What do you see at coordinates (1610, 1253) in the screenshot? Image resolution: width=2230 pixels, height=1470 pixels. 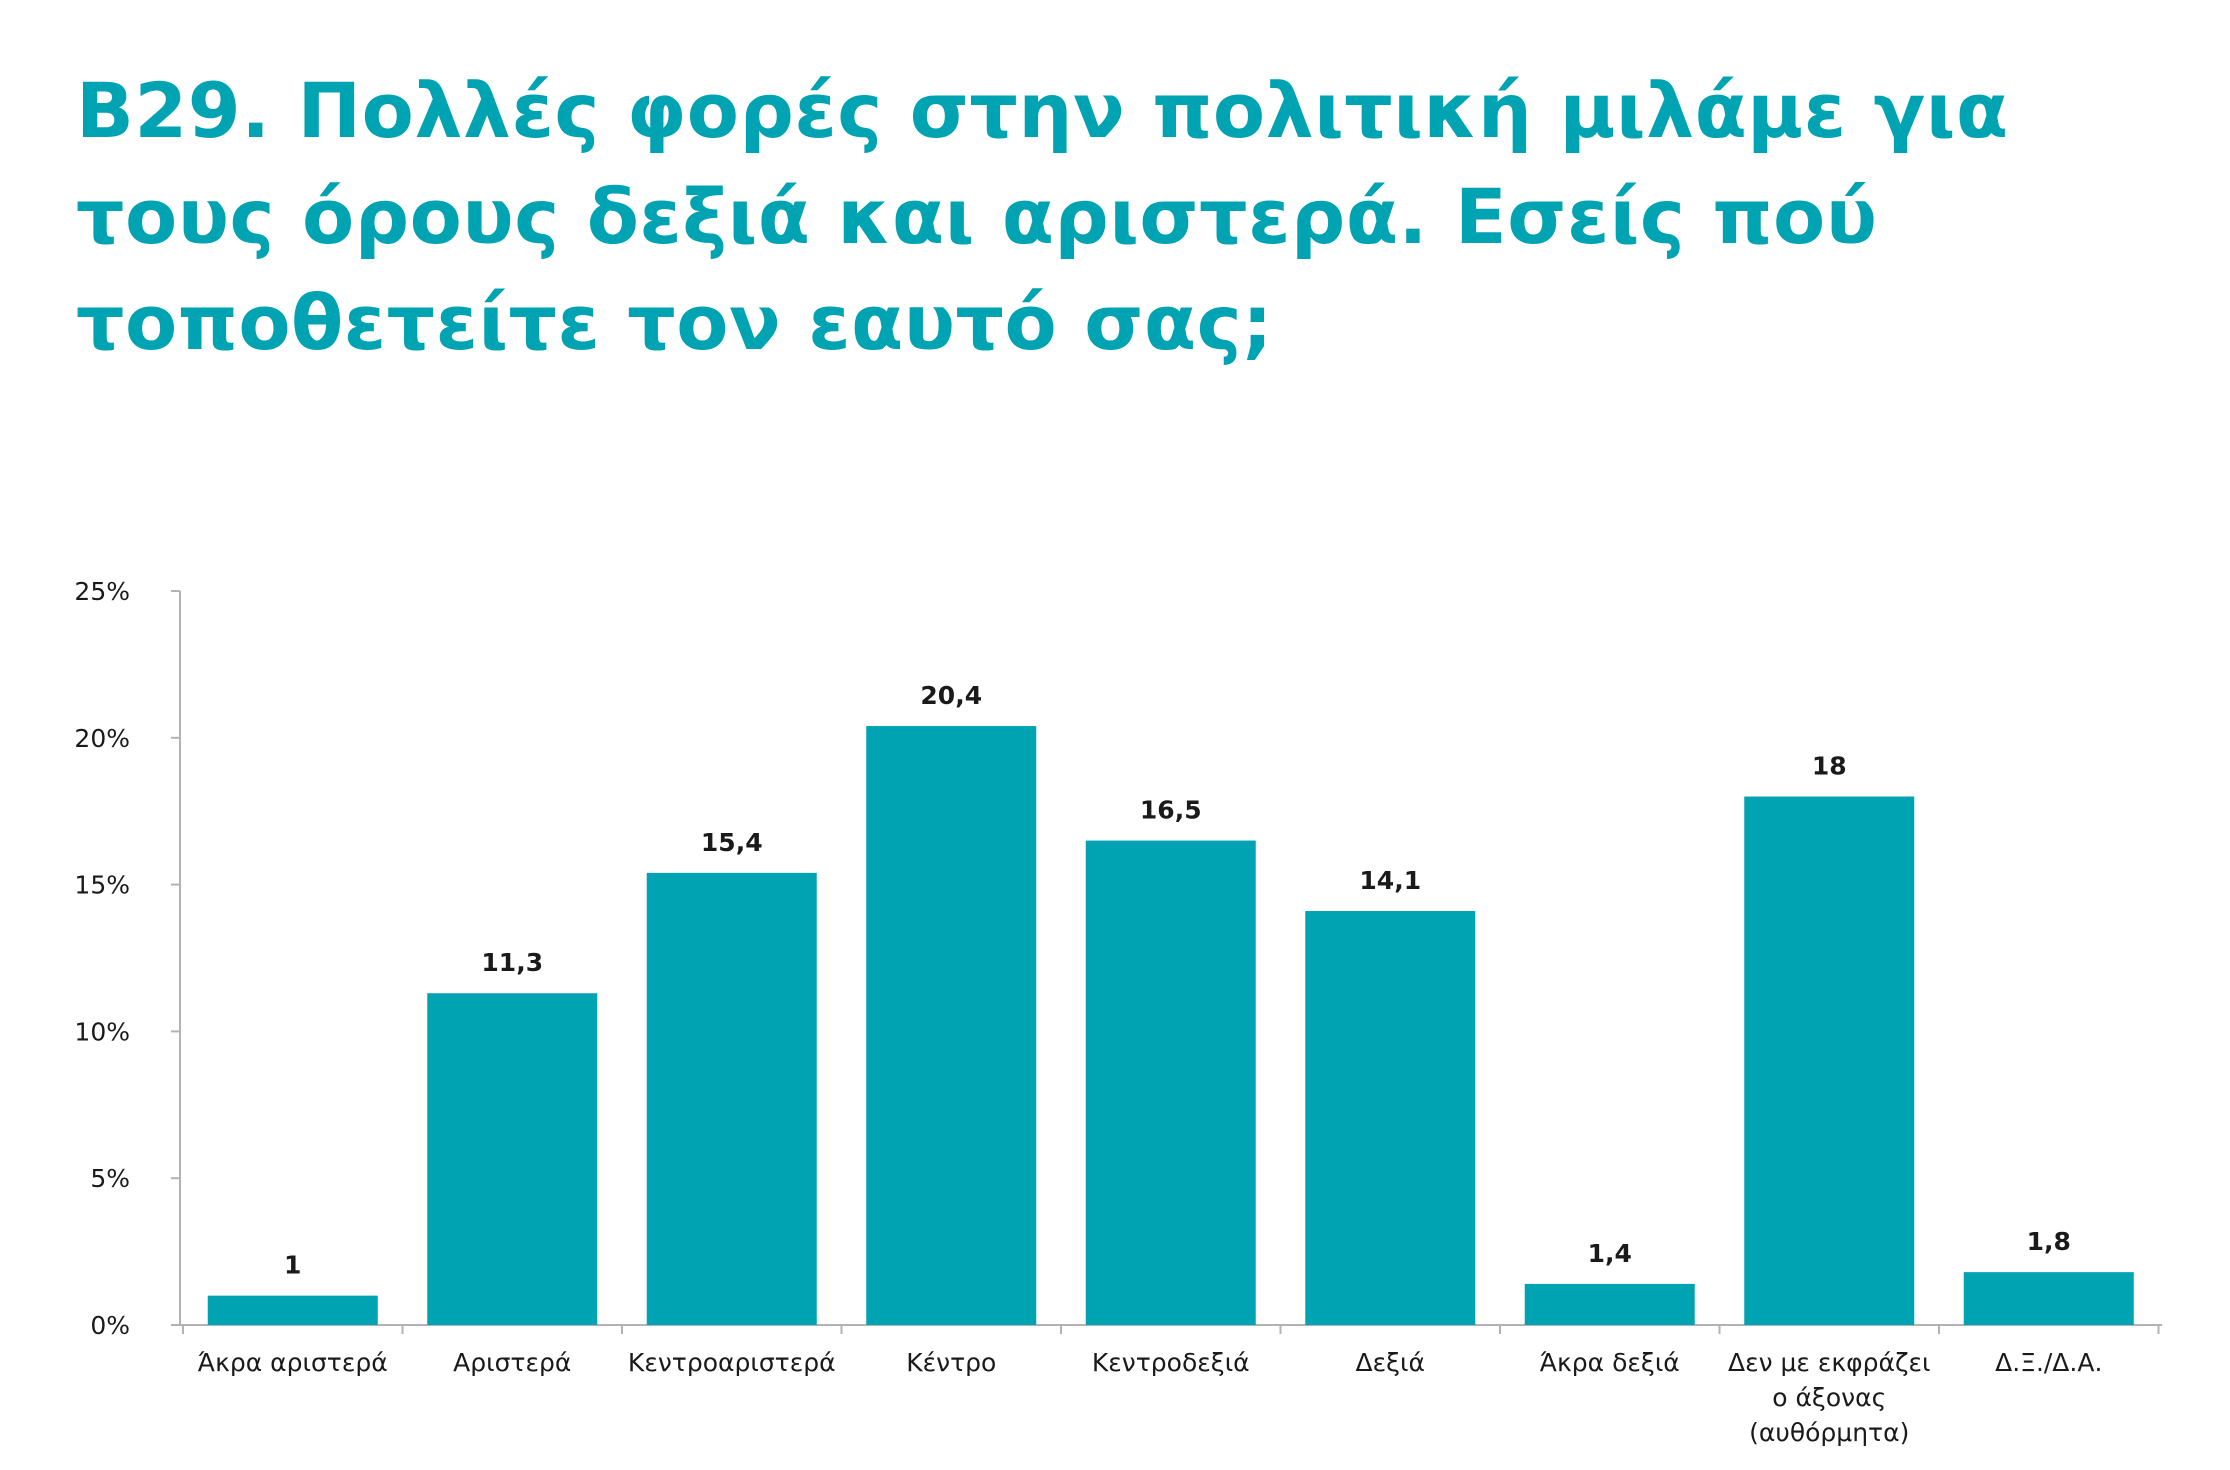 I see `data-label: 1,4` at bounding box center [1610, 1253].